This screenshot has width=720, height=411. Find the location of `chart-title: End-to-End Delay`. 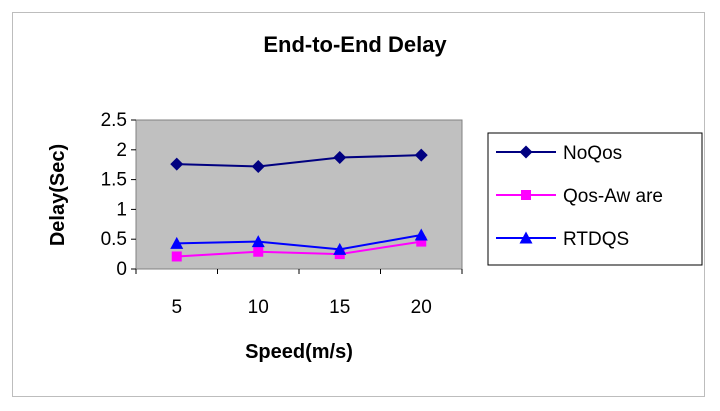

chart-title: End-to-End Delay is located at coordinates (355, 44).